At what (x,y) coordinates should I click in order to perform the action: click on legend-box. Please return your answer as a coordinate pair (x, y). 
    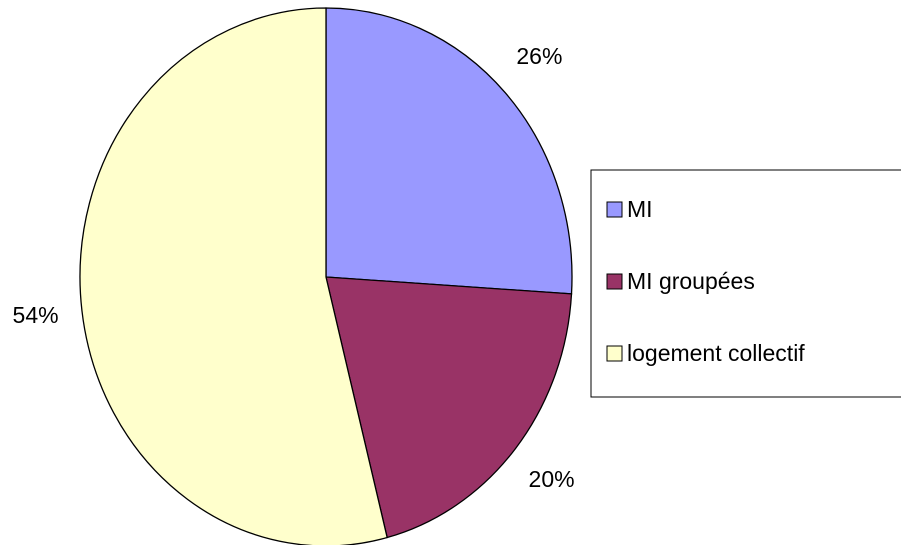
    Looking at the image, I should click on (745, 283).